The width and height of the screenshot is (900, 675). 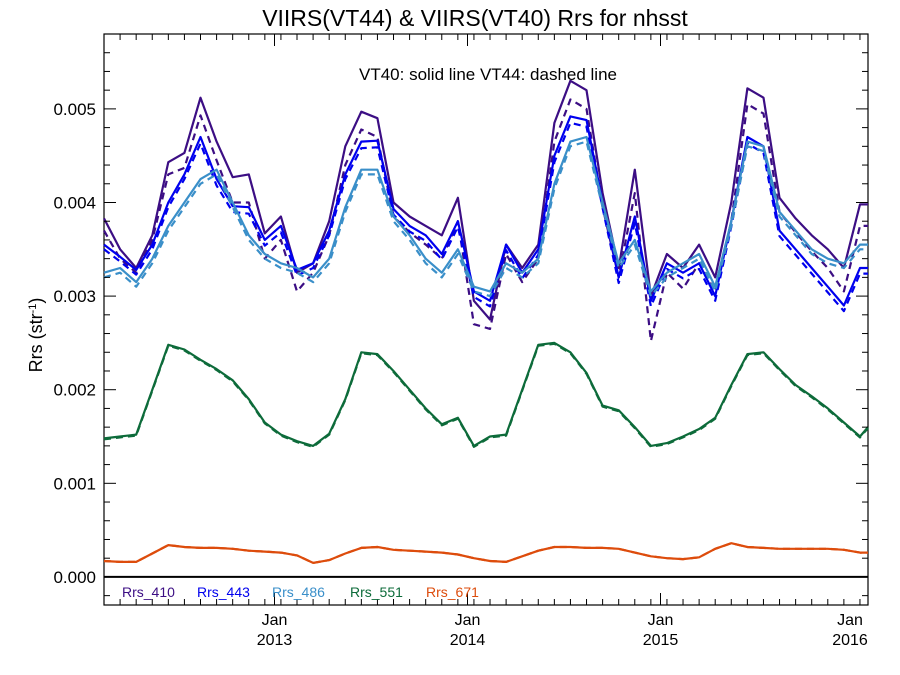 I want to click on legend-entry-rrs-410: Rrs_410, so click(x=148, y=592).